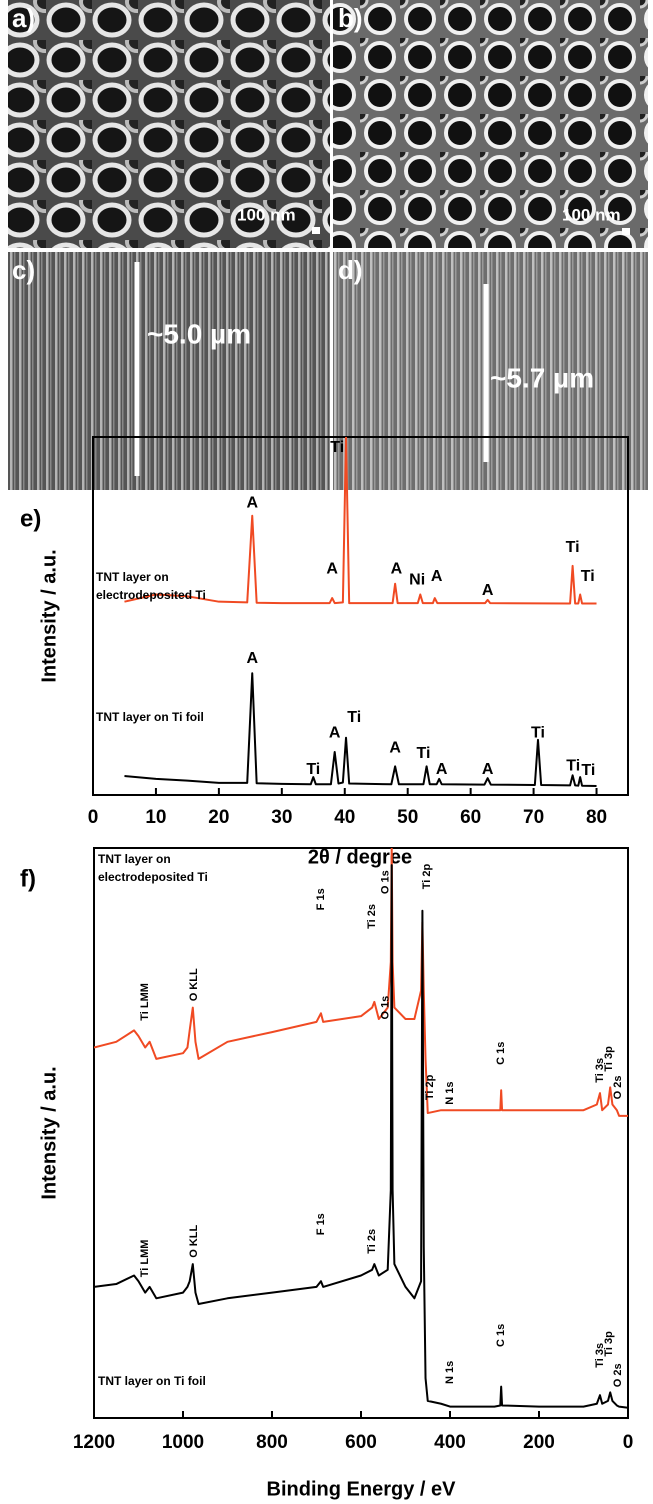 Image resolution: width=653 pixels, height=1504 pixels. I want to click on x-tick-label: 400, so click(450, 1442).